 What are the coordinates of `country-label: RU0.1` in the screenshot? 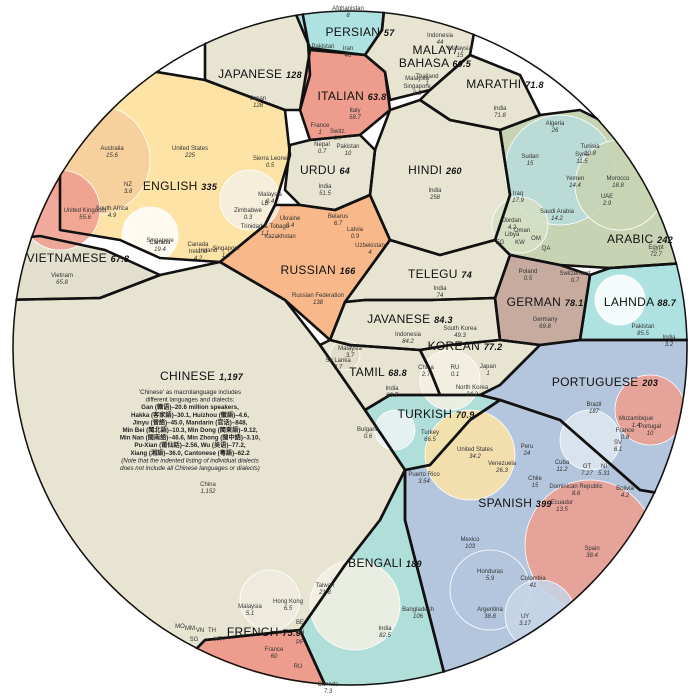 It's located at (455, 371).